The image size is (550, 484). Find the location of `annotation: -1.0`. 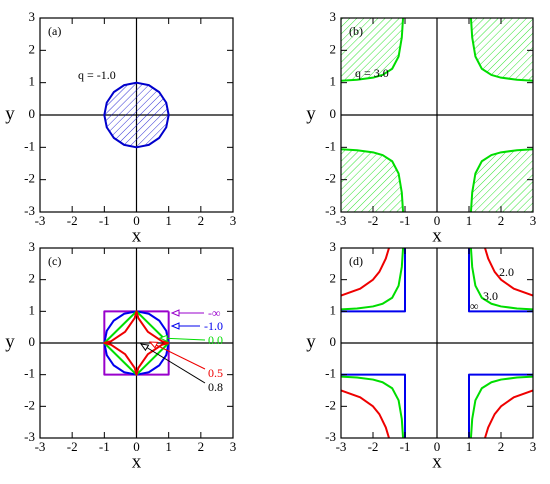

annotation: -1.0 is located at coordinates (213, 326).